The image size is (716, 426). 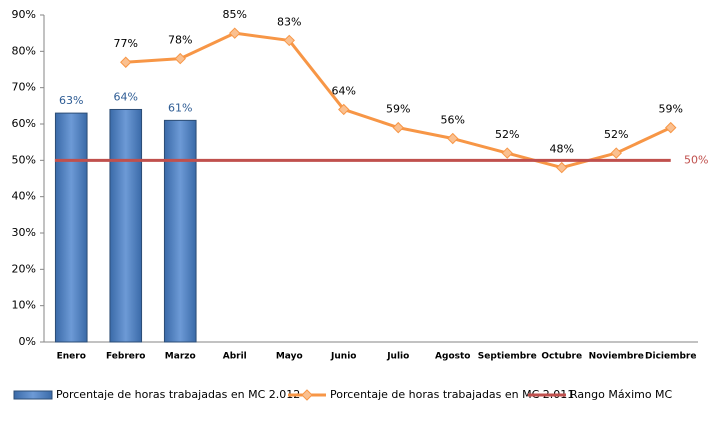 What do you see at coordinates (180, 40) in the screenshot?
I see `data-label: 78%` at bounding box center [180, 40].